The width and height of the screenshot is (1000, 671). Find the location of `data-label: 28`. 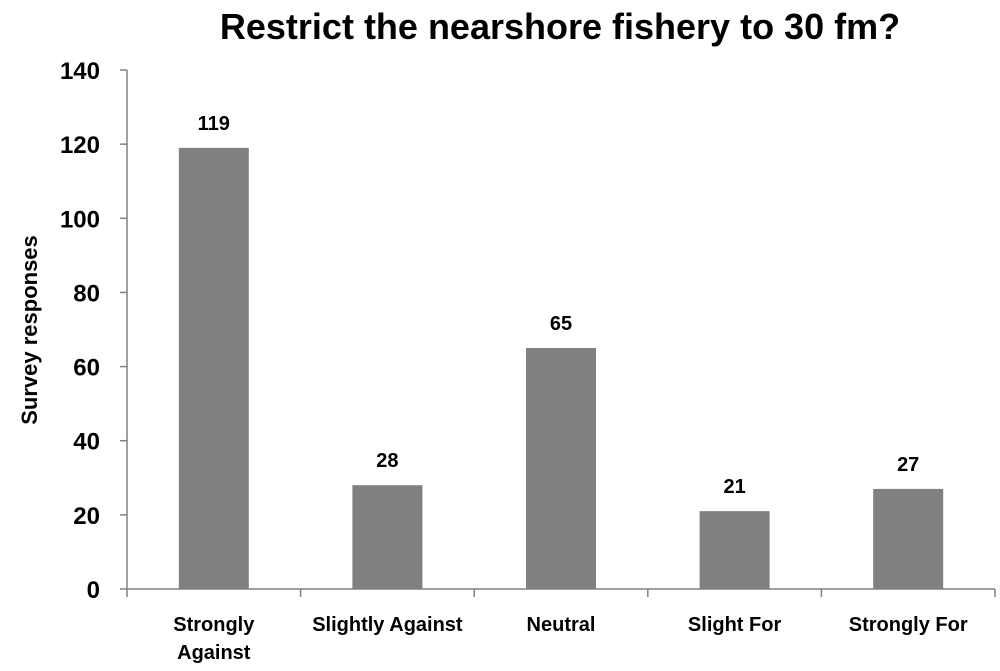

data-label: 28 is located at coordinates (387, 461).